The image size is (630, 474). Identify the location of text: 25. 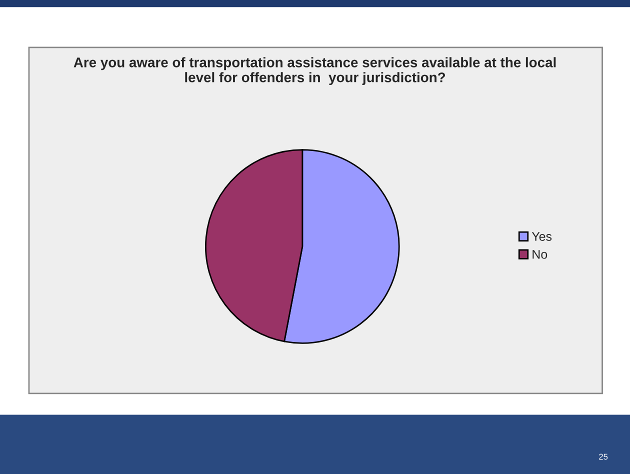
(603, 457).